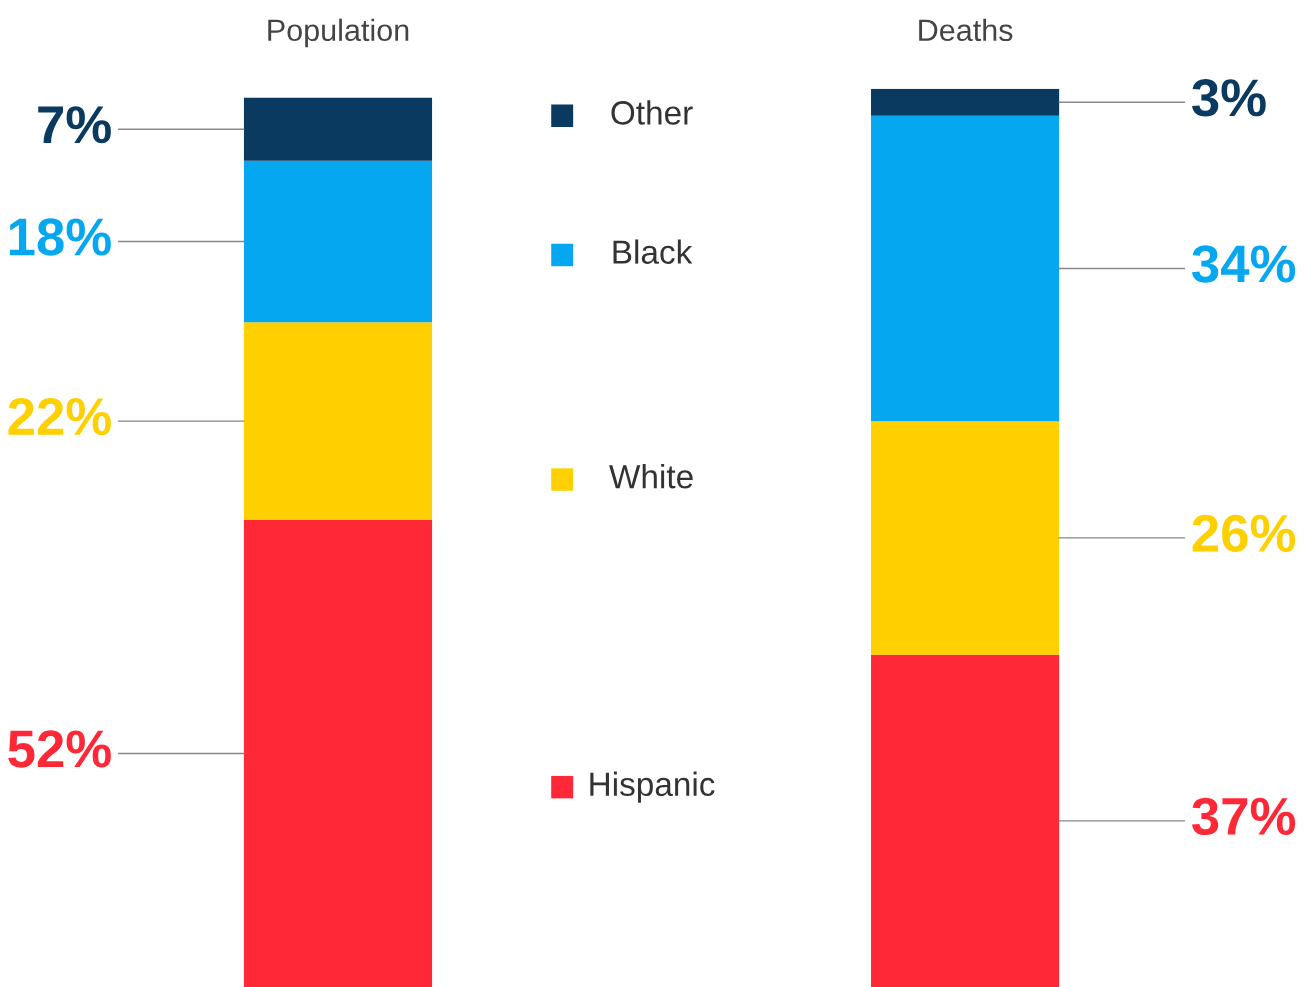  I want to click on x-tick-label: Deaths, so click(966, 30).